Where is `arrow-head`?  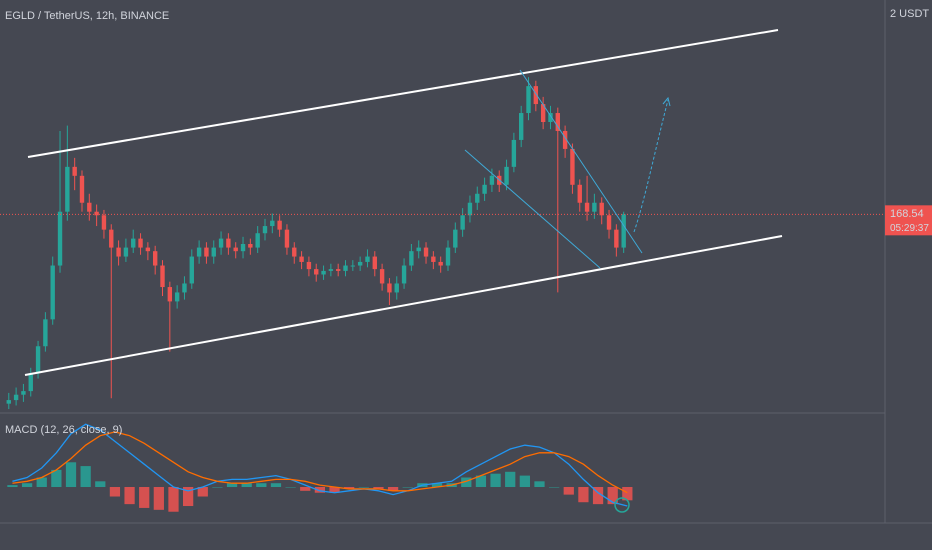
arrow-head is located at coordinates (666, 101).